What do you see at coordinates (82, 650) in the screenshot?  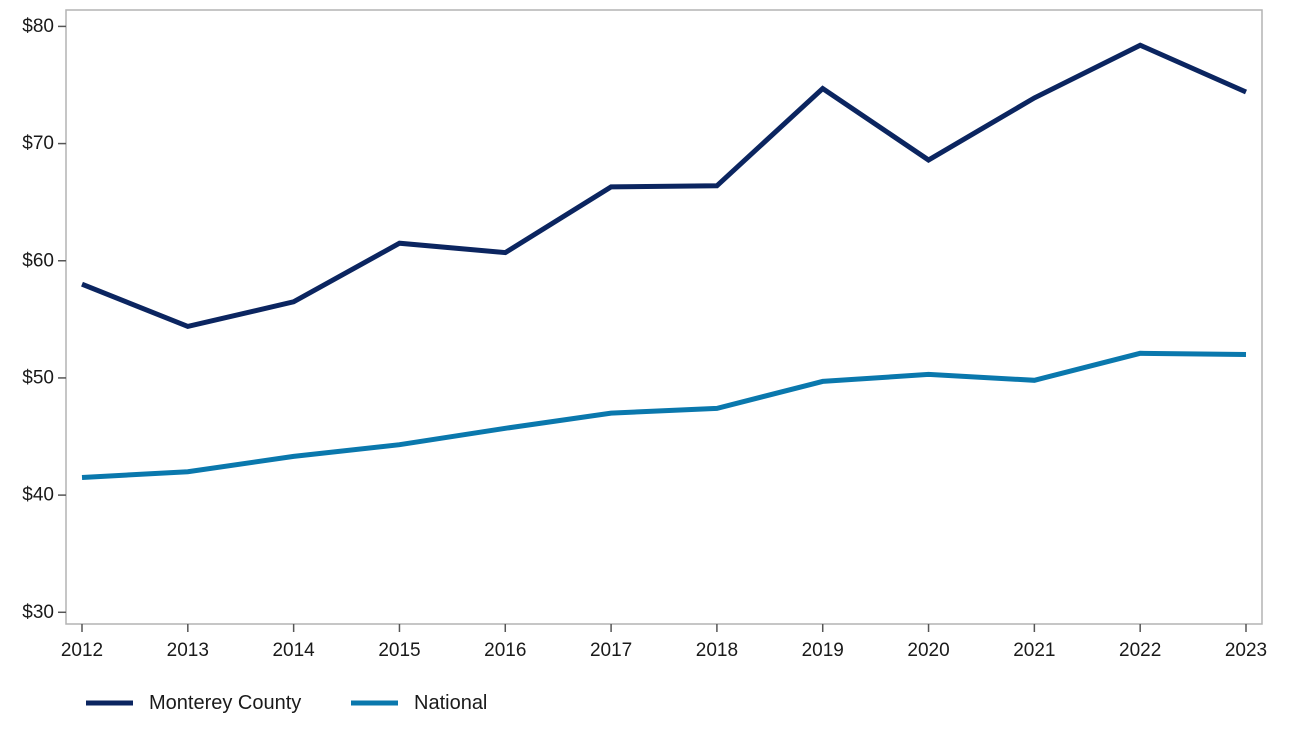 I see `x-tick-label: 2012` at bounding box center [82, 650].